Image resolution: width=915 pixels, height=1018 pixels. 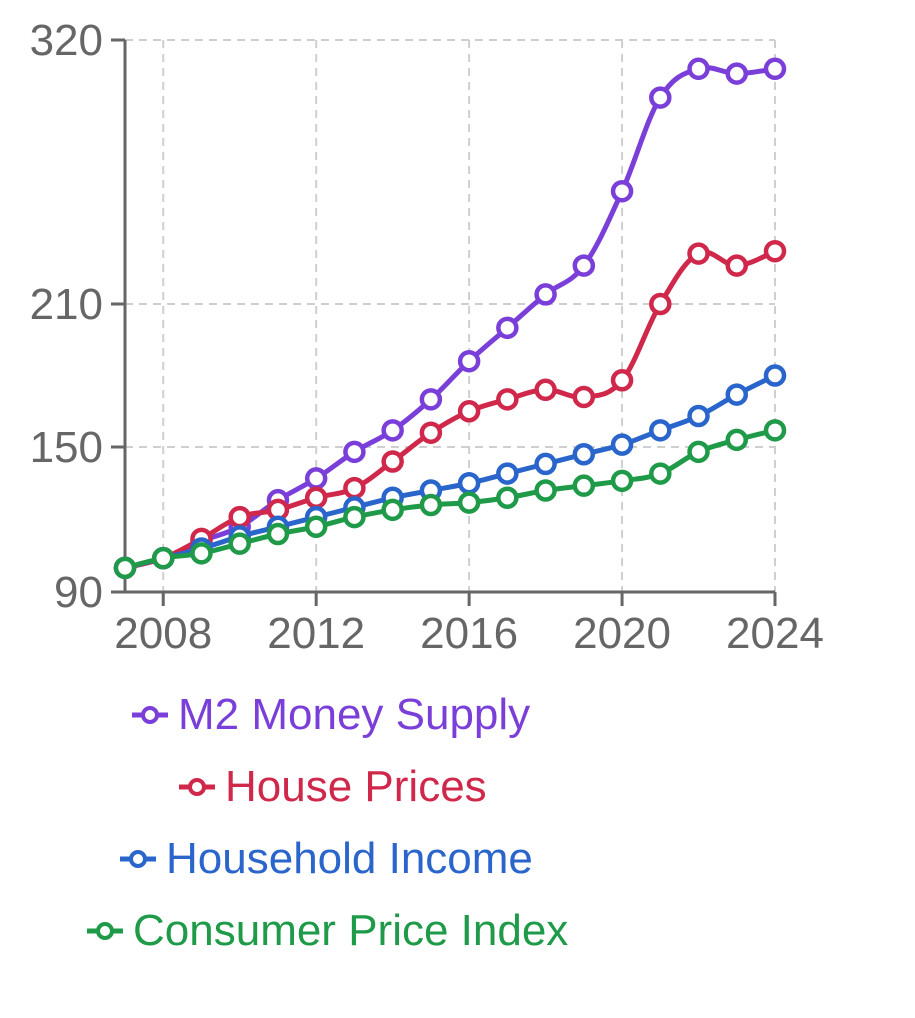 I want to click on legend-item-consumer-price-index: Consumer Price Index, so click(x=326, y=931).